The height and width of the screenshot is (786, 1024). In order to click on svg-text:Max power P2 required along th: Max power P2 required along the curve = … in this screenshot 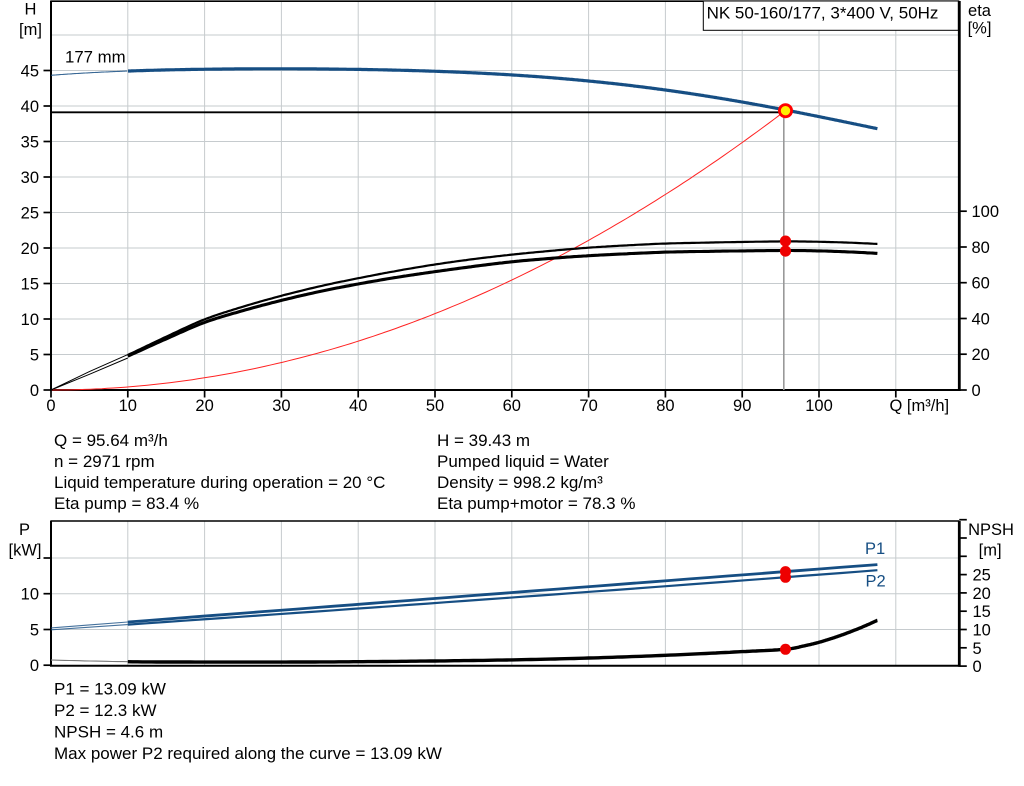, I will do `click(248, 753)`.